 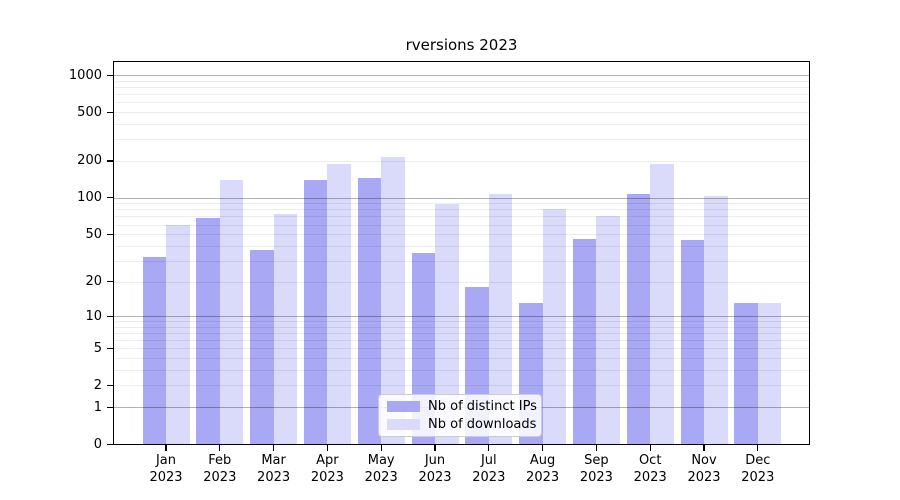 I want to click on bar-nov-distinct-ips, so click(x=692, y=341).